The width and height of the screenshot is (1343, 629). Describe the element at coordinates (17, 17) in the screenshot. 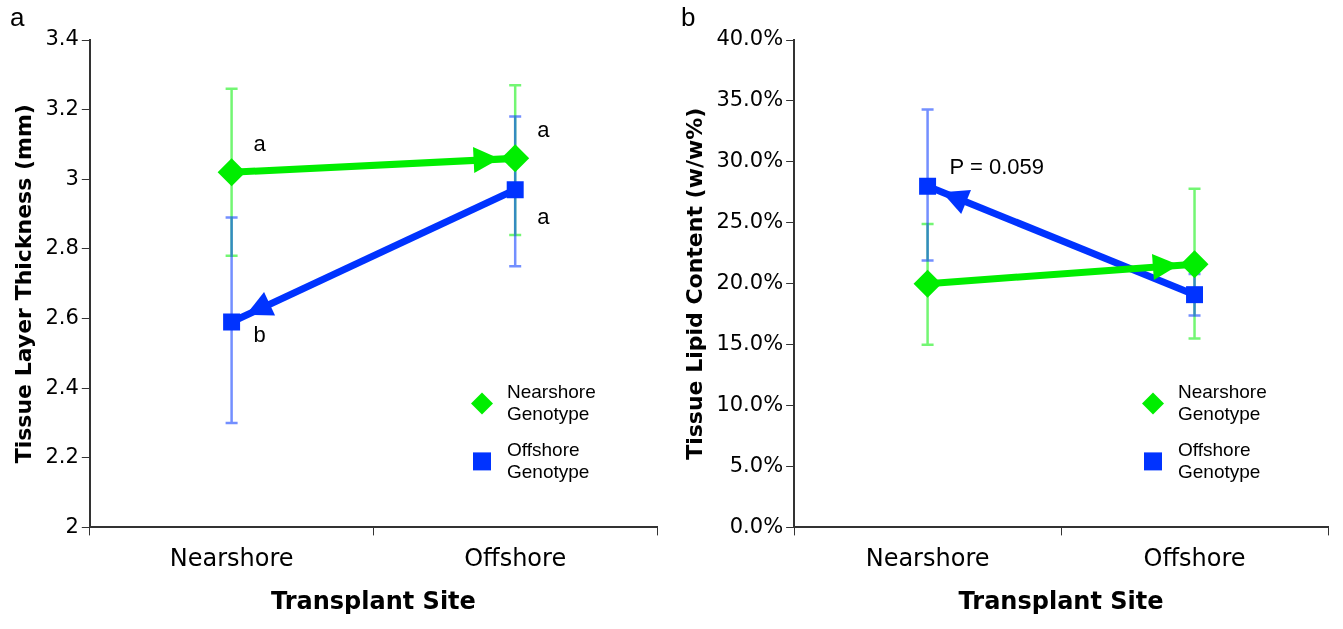

I see `chart-title: a` at that location.